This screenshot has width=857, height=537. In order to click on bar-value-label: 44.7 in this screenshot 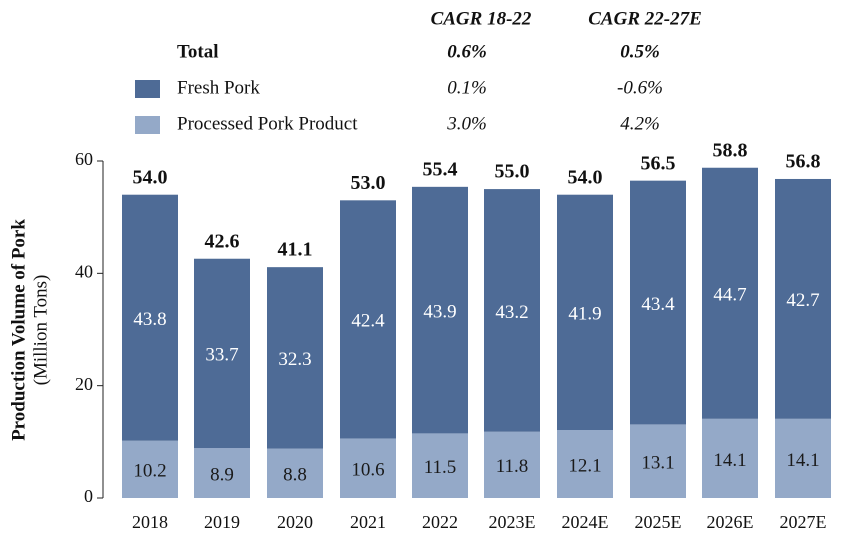, I will do `click(729, 295)`.